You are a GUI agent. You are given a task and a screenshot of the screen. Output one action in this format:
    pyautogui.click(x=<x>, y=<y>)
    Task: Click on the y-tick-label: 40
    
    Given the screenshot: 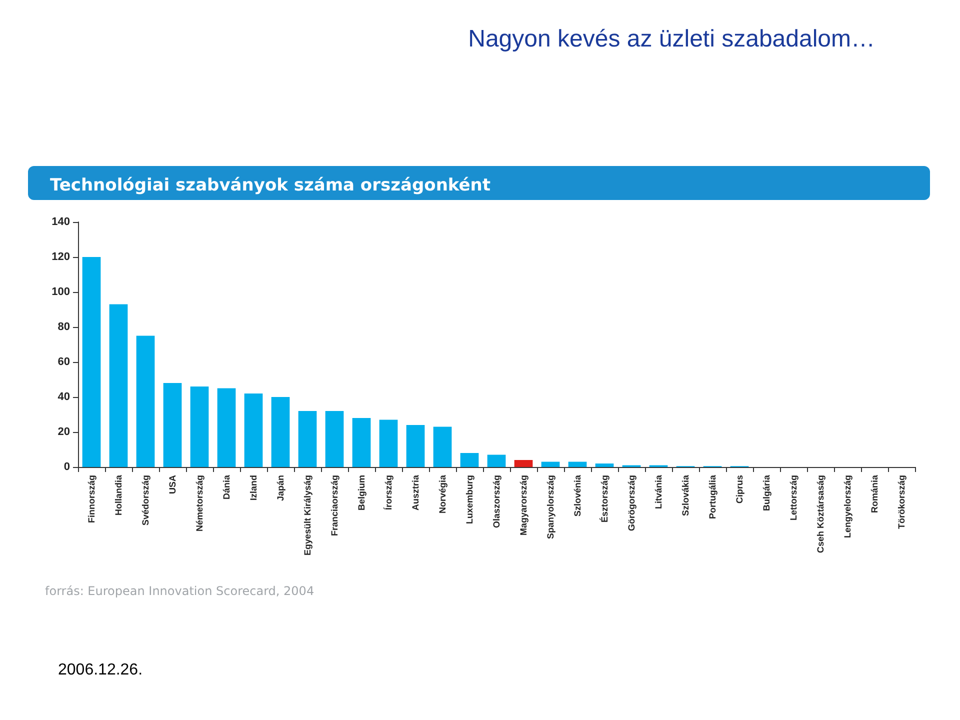 What is the action you would take?
    pyautogui.click(x=64, y=397)
    